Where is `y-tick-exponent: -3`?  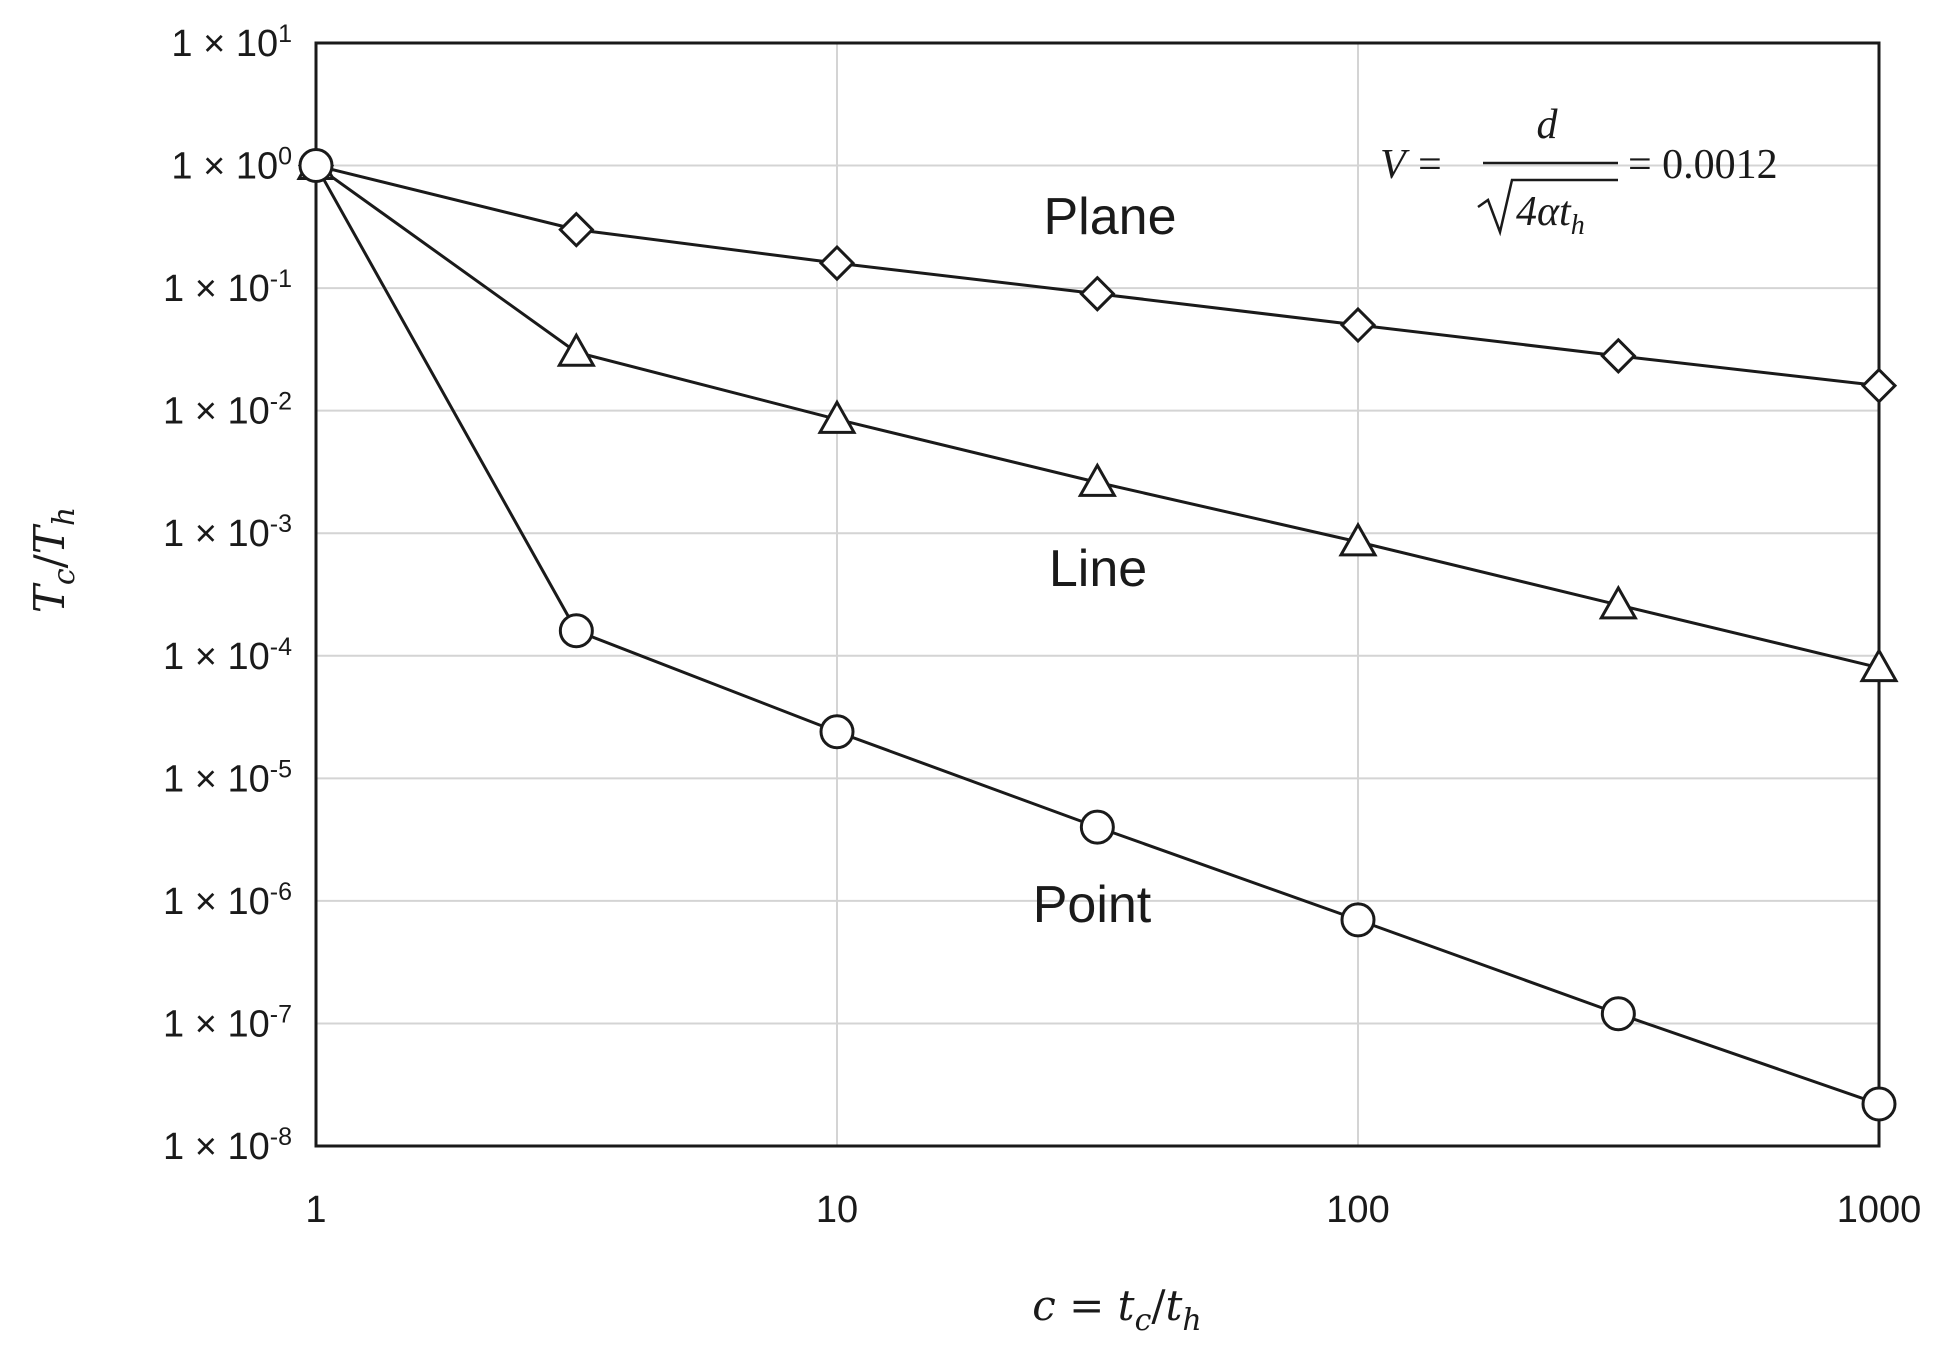
y-tick-exponent: -3 is located at coordinates (281, 524).